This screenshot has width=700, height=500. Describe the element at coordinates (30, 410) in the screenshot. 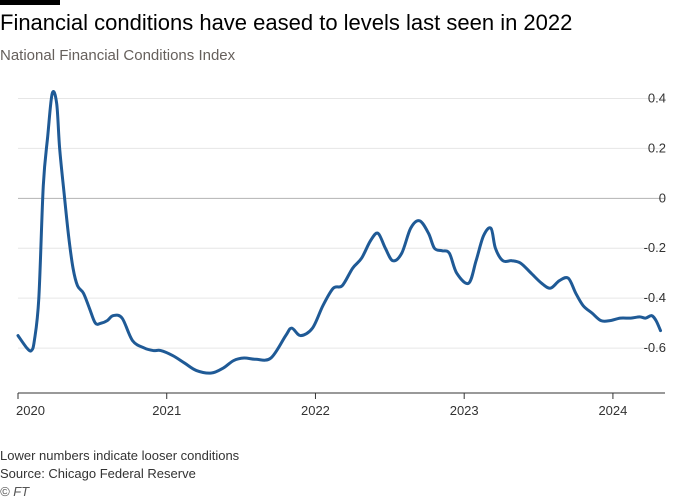

I see `x-tick-label: 2020` at that location.